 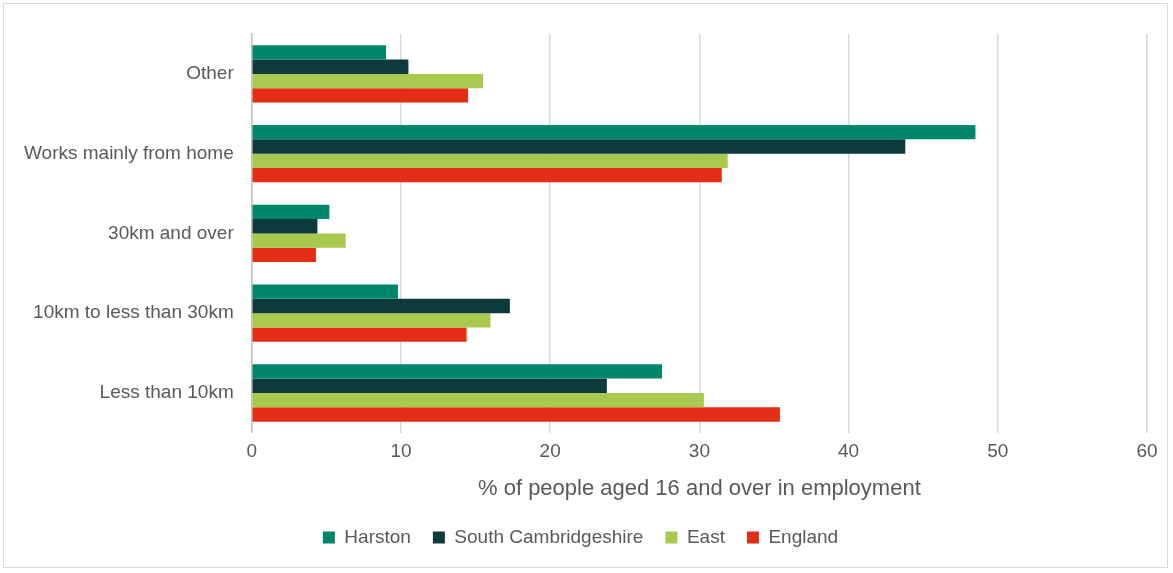 What do you see at coordinates (849, 451) in the screenshot?
I see `x-tick-label: 40` at bounding box center [849, 451].